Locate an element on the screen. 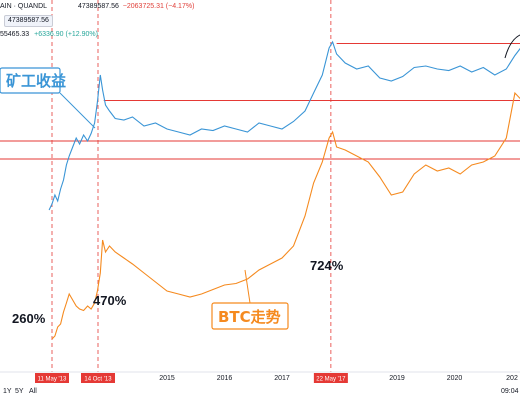  mining-callout-arrow is located at coordinates (77, 110).